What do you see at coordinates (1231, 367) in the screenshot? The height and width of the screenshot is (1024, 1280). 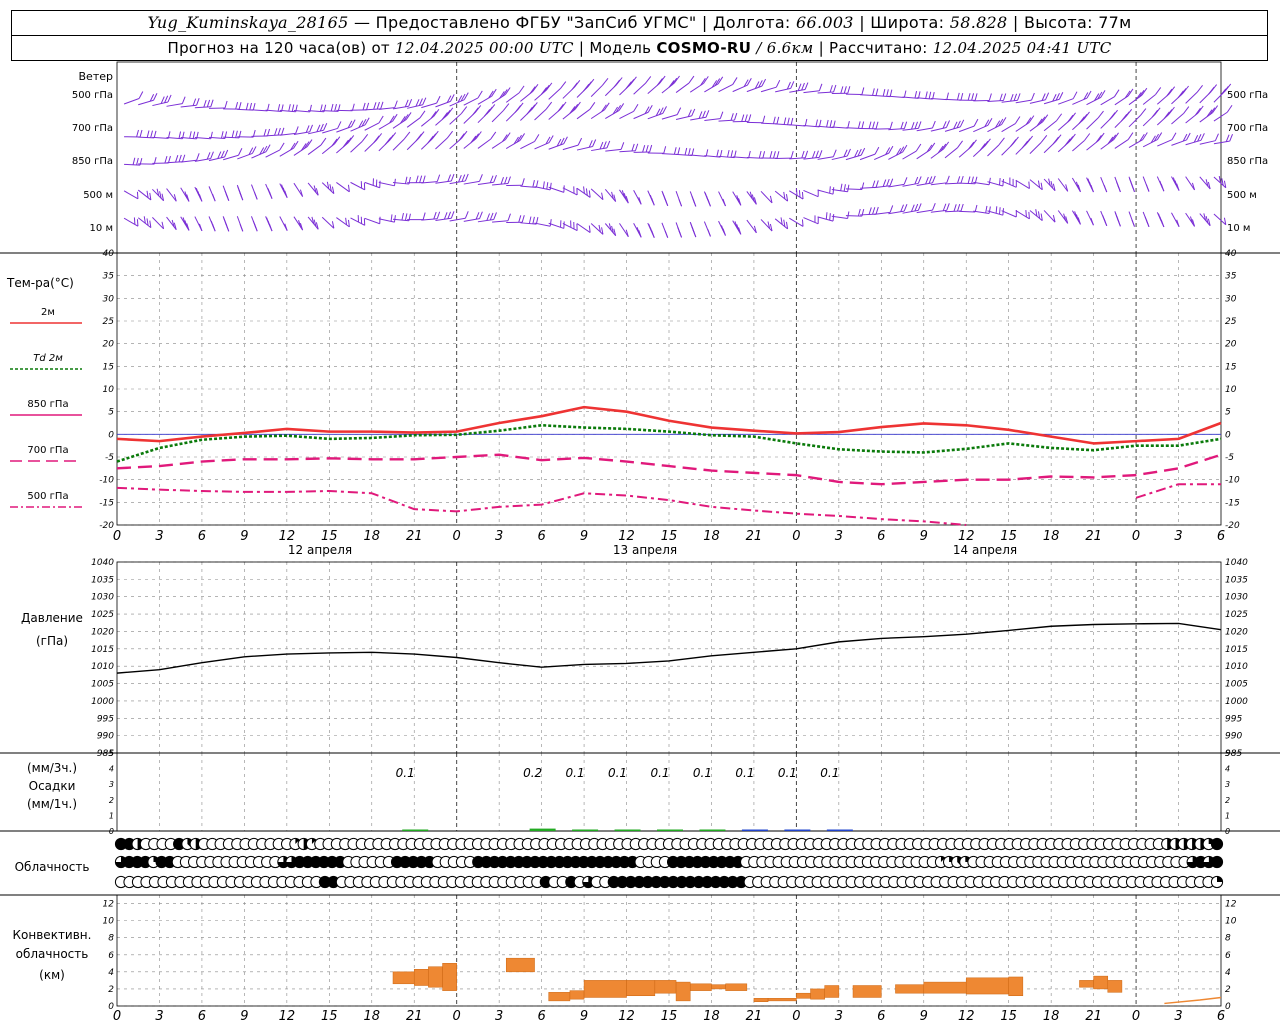 I see `ytick-label: 15` at bounding box center [1231, 367].